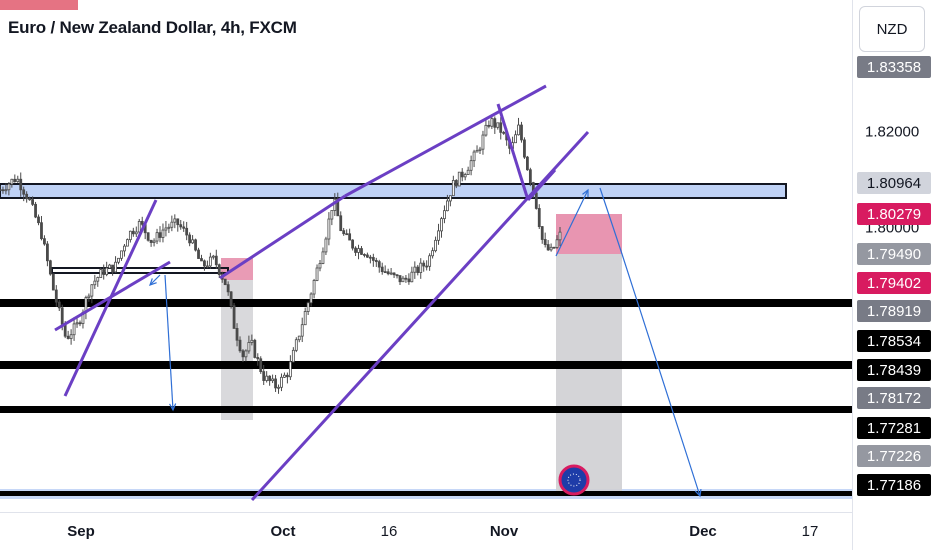  I want to click on projection-arrow-down-head, so click(698, 493).